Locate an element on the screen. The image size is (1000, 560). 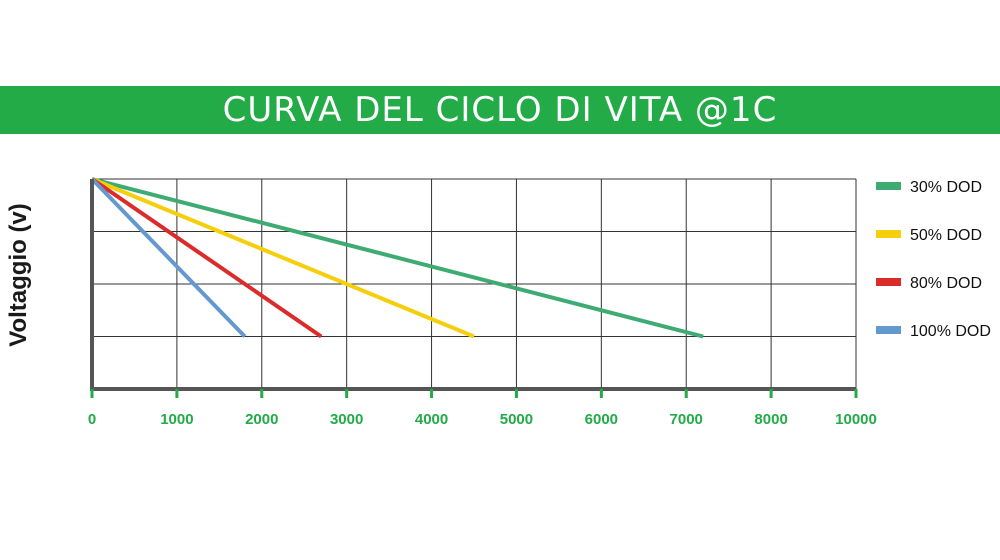
y-axis-label: Voltaggio (v) is located at coordinates (18, 275).